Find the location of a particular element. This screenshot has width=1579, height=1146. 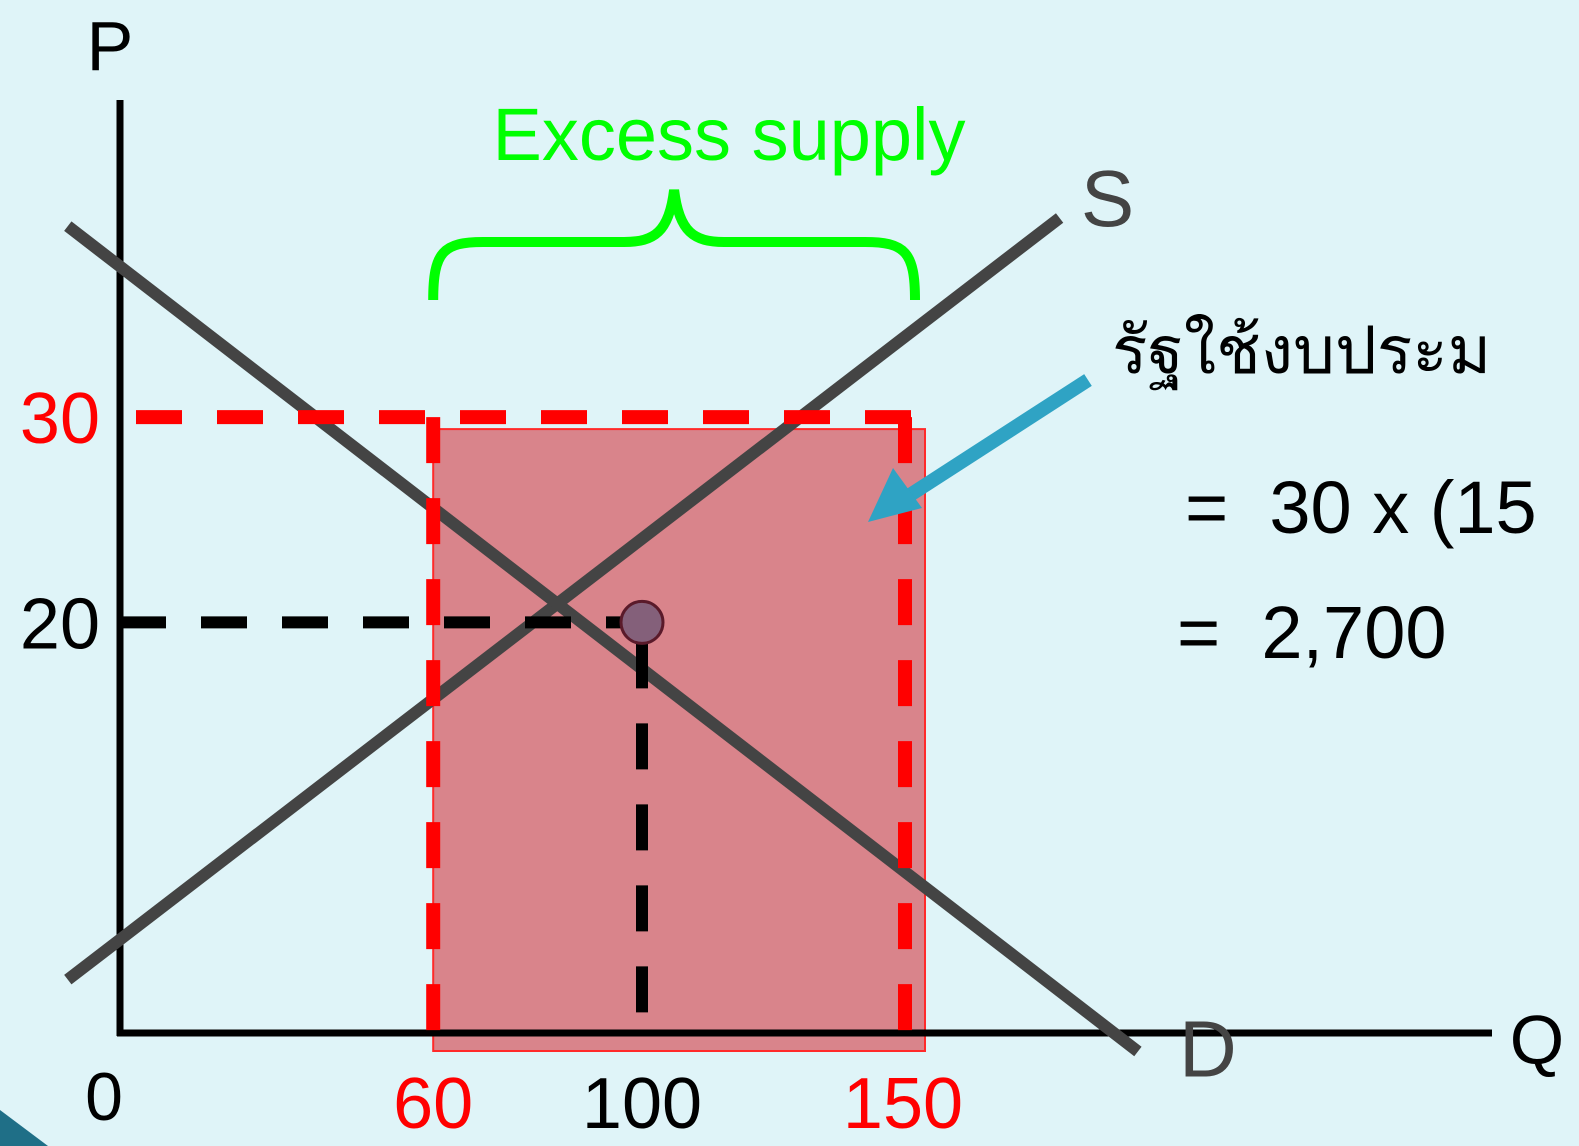

annotation-arrow-head is located at coordinates (895, 495).